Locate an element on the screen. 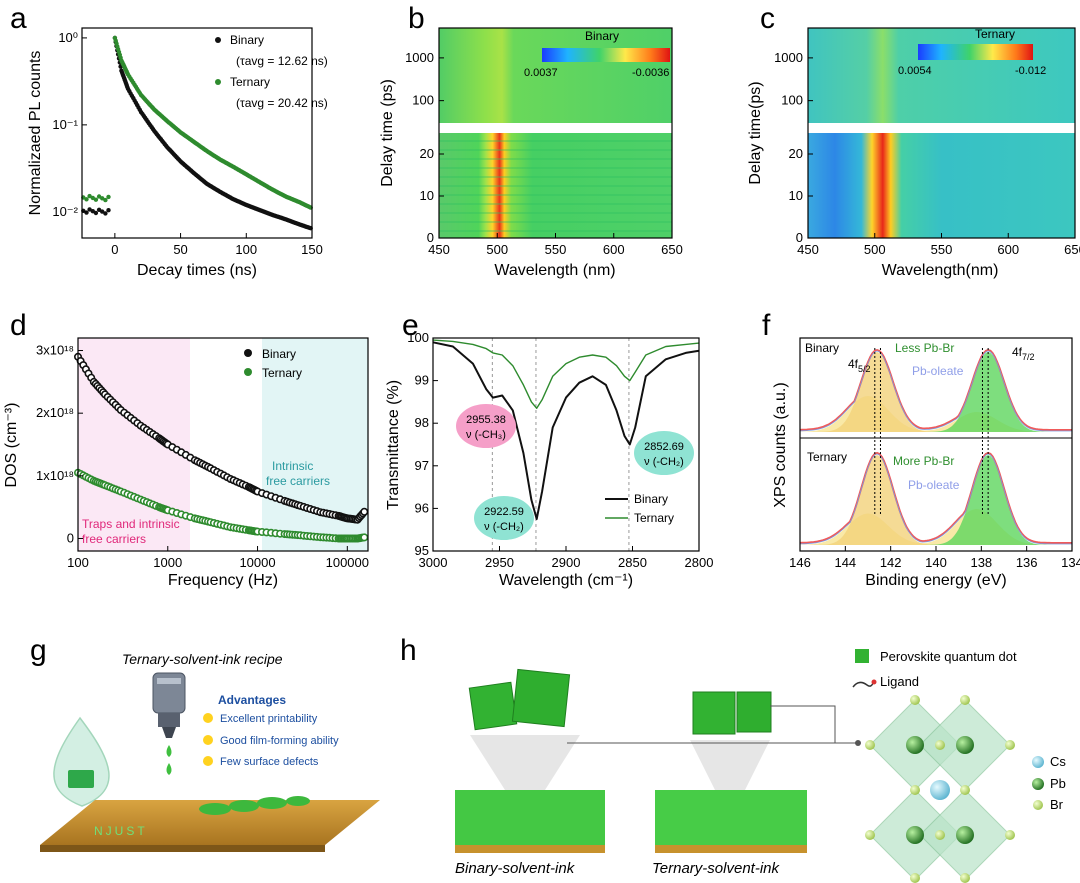  legend-a-binary-marker is located at coordinates (218, 40).